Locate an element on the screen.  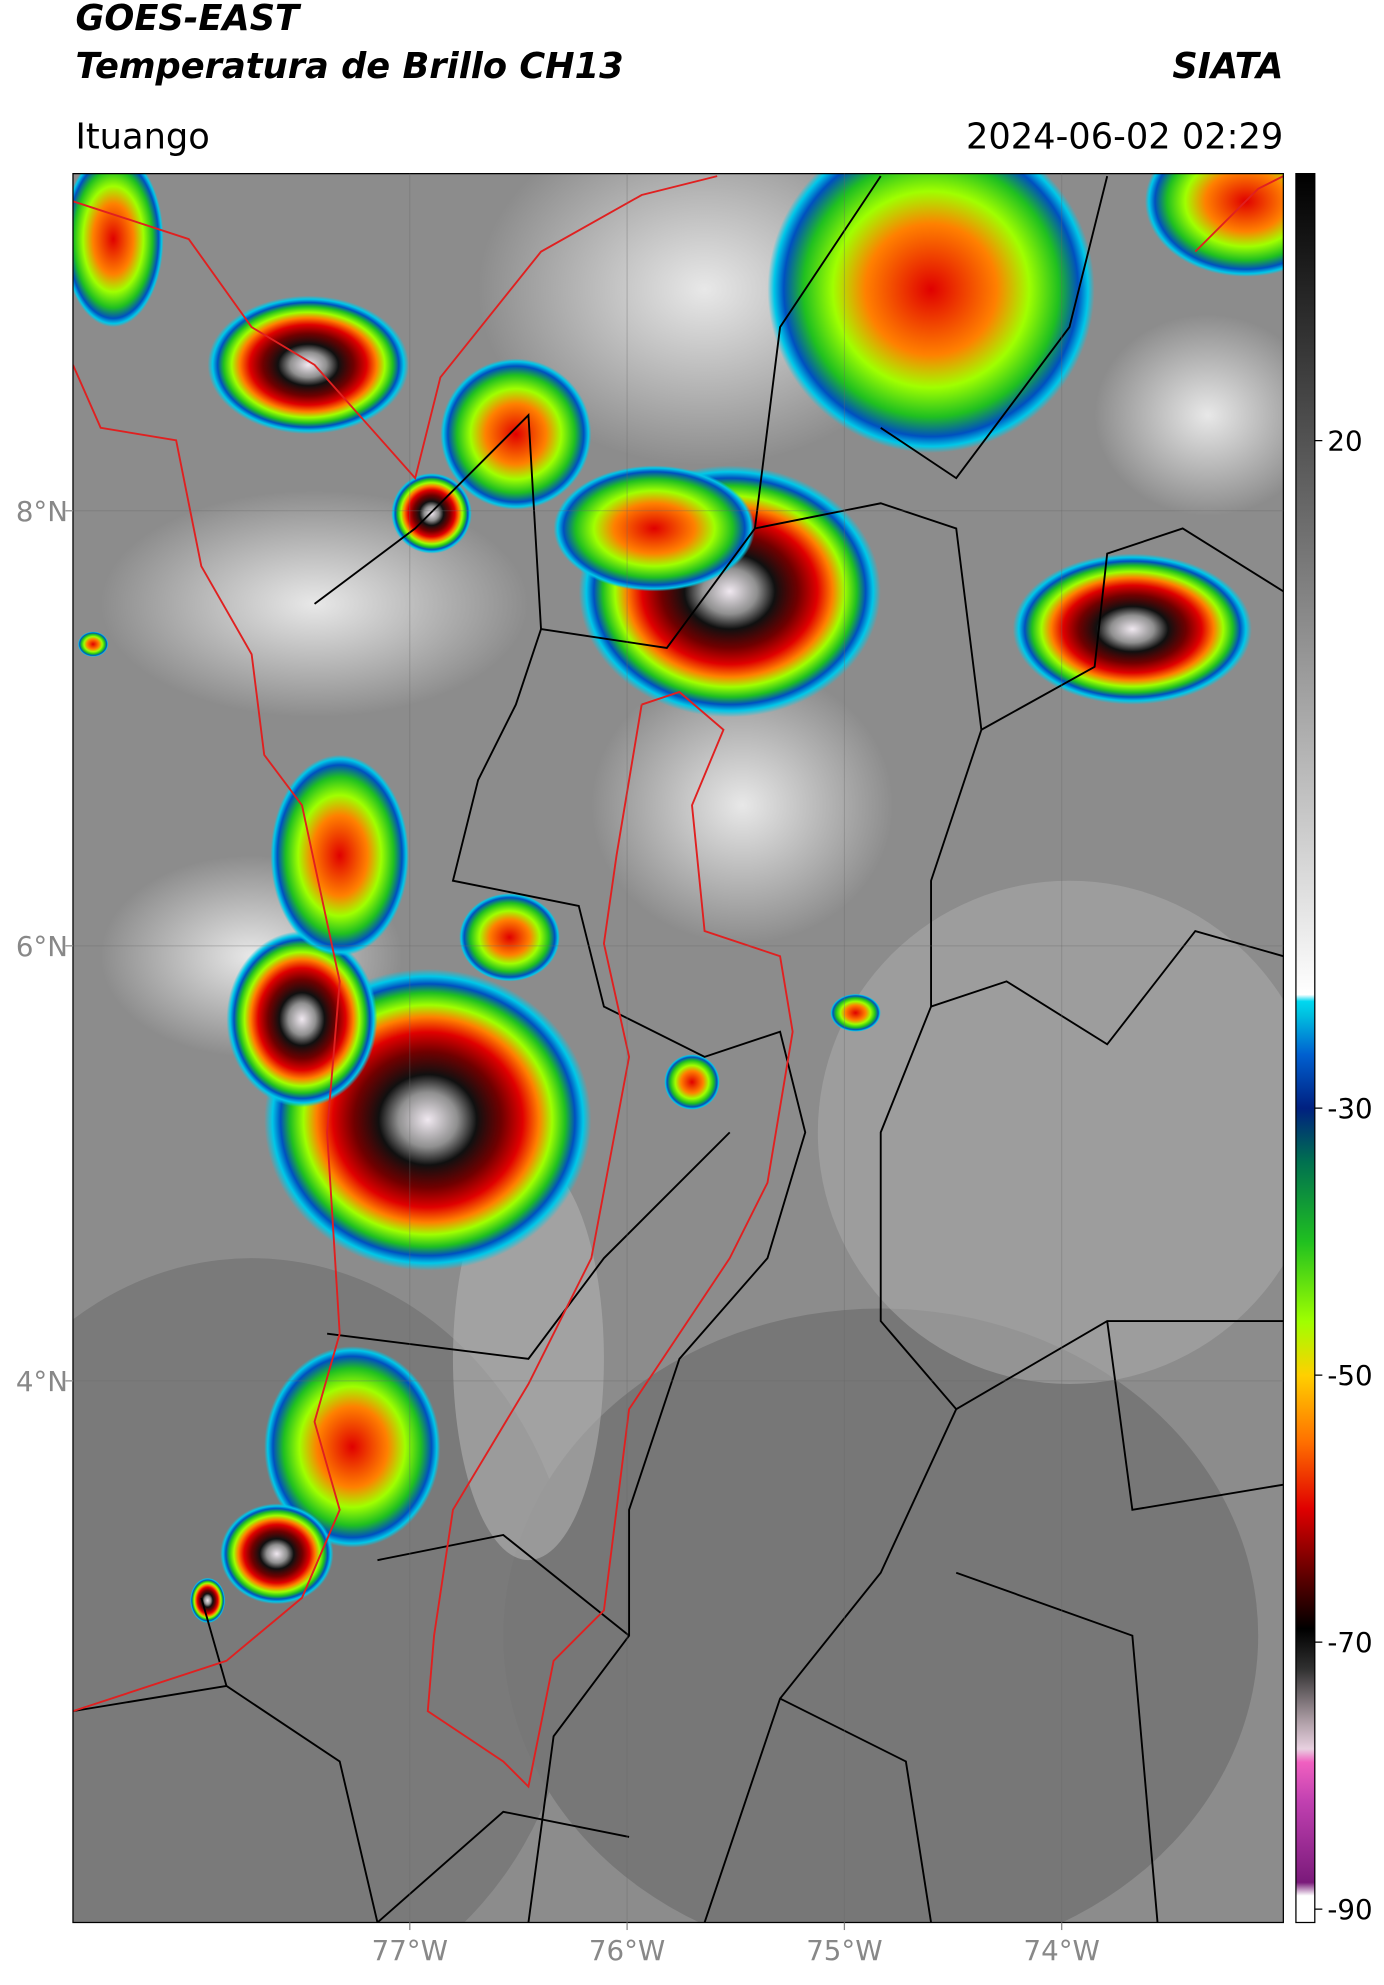
colorbar-tick-label: 20 is located at coordinates (1344, 441).